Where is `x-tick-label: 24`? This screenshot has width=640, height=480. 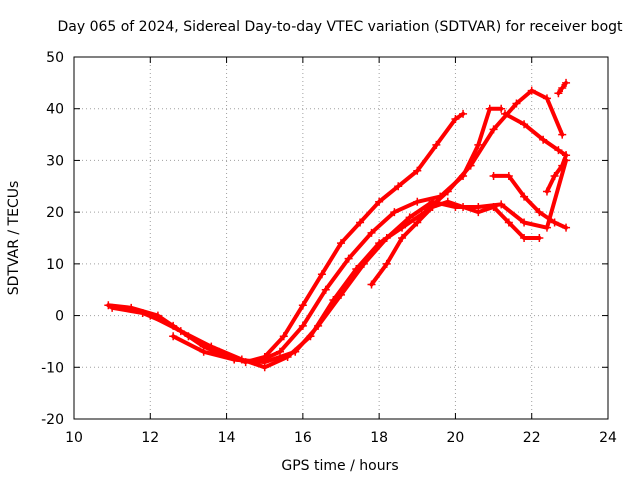 x-tick-label: 24 is located at coordinates (608, 438).